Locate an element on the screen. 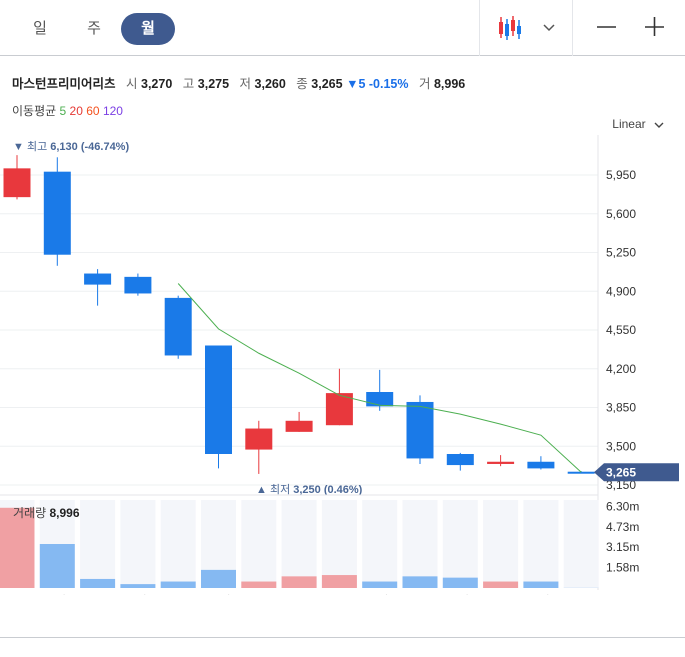  last-price-tag is located at coordinates (636, 472).